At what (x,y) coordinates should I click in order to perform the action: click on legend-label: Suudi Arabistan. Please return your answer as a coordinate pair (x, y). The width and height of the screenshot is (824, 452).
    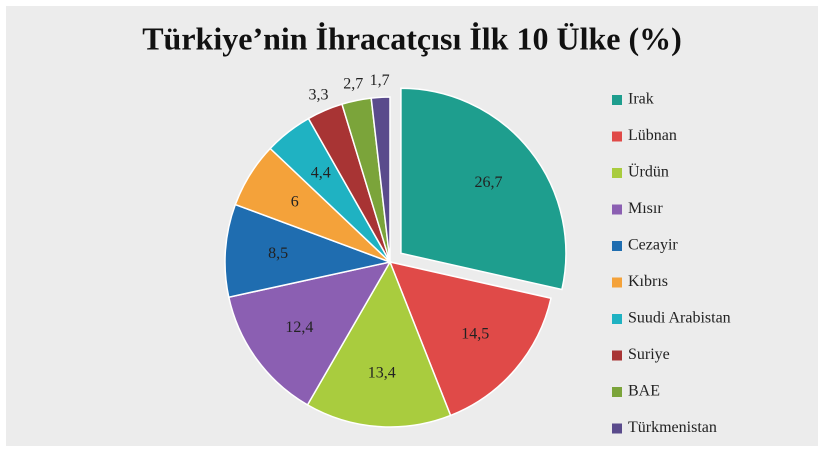
    Looking at the image, I should click on (679, 318).